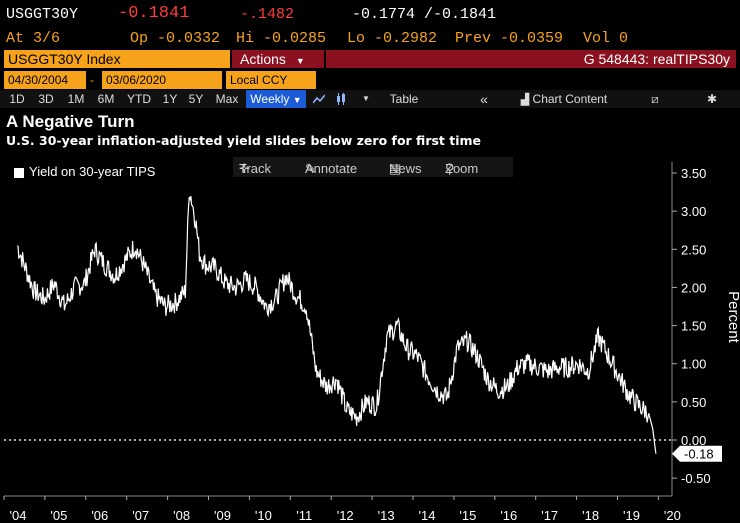 This screenshot has width=740, height=523. What do you see at coordinates (92, 171) in the screenshot?
I see `legend-label: Yield on 30-year TIPS` at bounding box center [92, 171].